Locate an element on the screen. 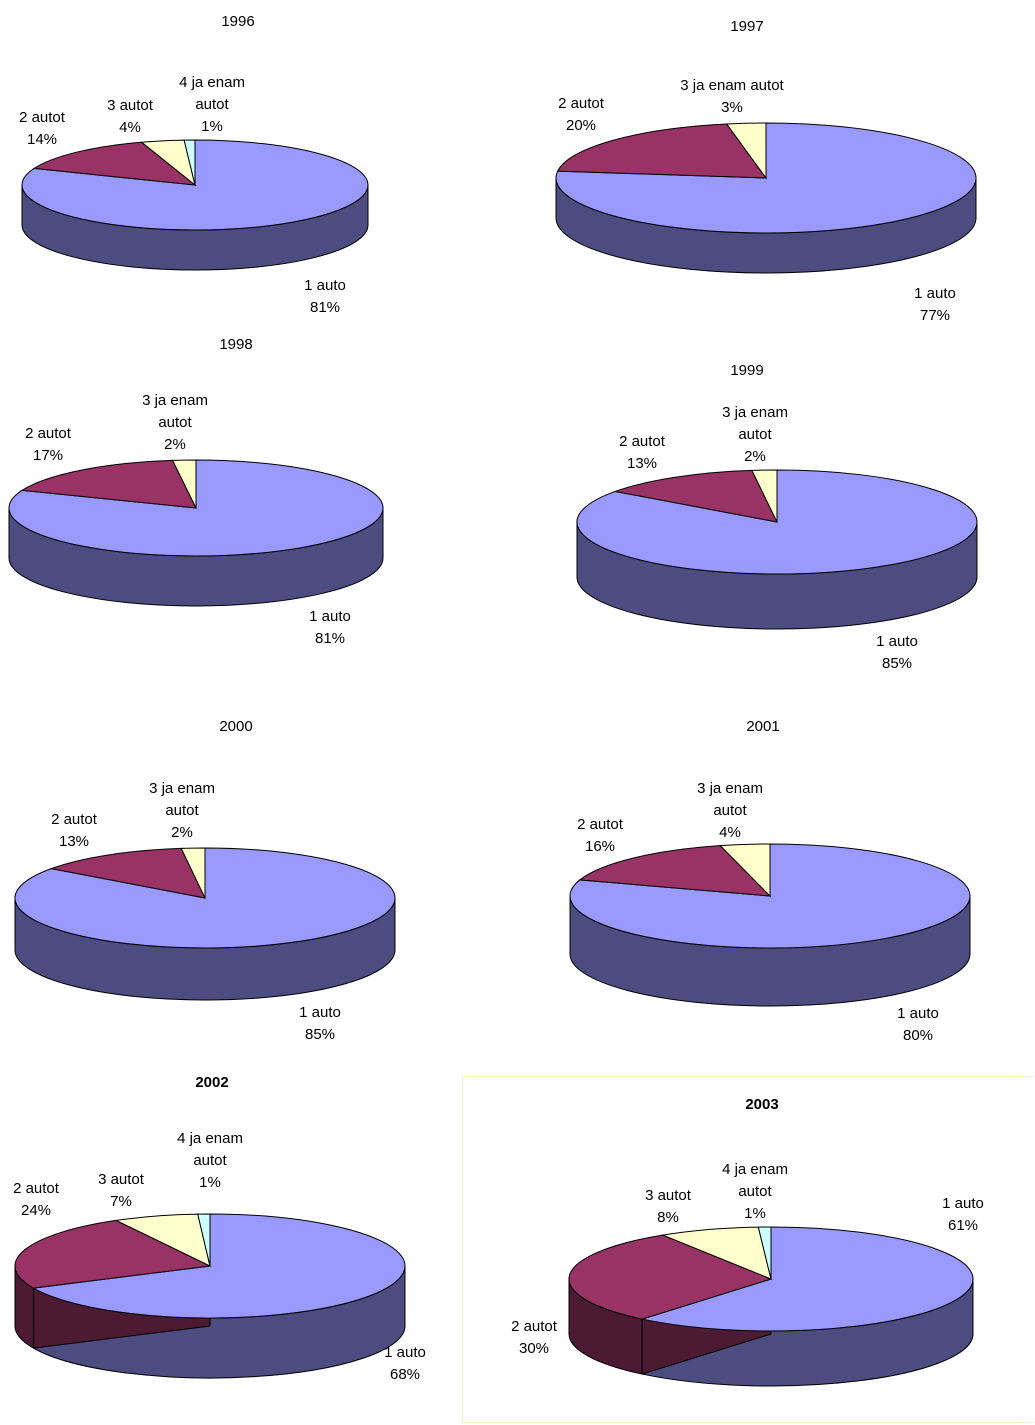 The image size is (1035, 1425). data-label-2-autot: 2 autot 17% is located at coordinates (48, 444).